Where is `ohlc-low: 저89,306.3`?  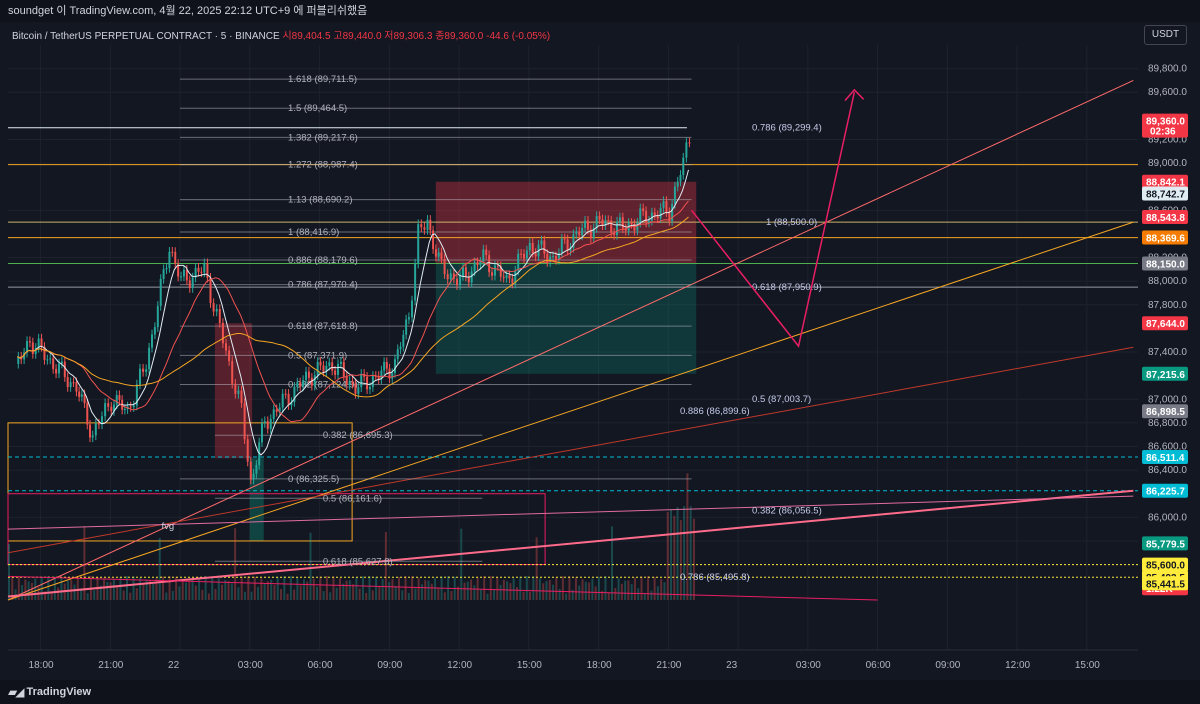 ohlc-low: 저89,306.3 is located at coordinates (408, 36).